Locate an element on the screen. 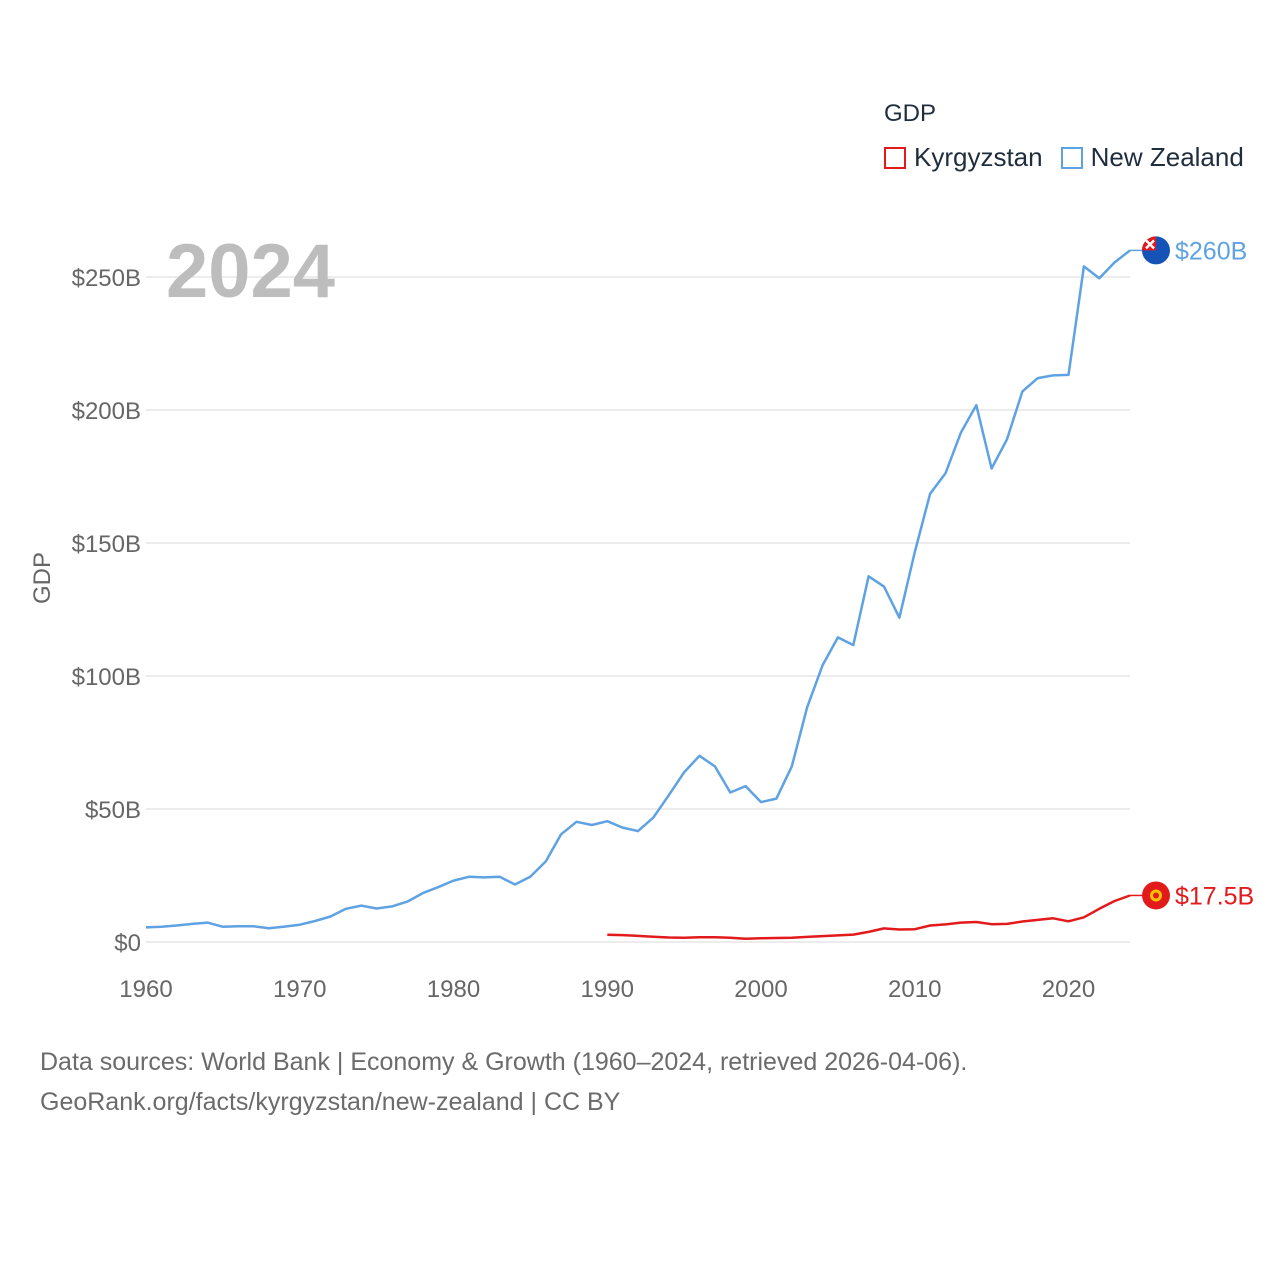  y-tick-label: $250B is located at coordinates (106, 278).